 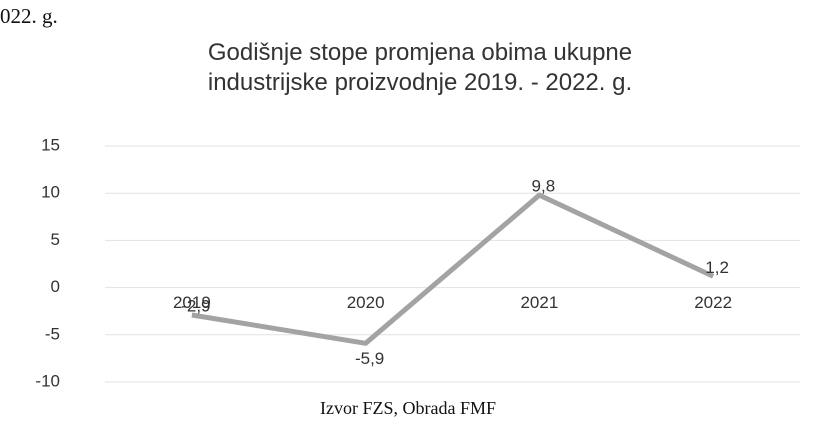 I want to click on y-tick-label: 15, so click(x=50, y=144).